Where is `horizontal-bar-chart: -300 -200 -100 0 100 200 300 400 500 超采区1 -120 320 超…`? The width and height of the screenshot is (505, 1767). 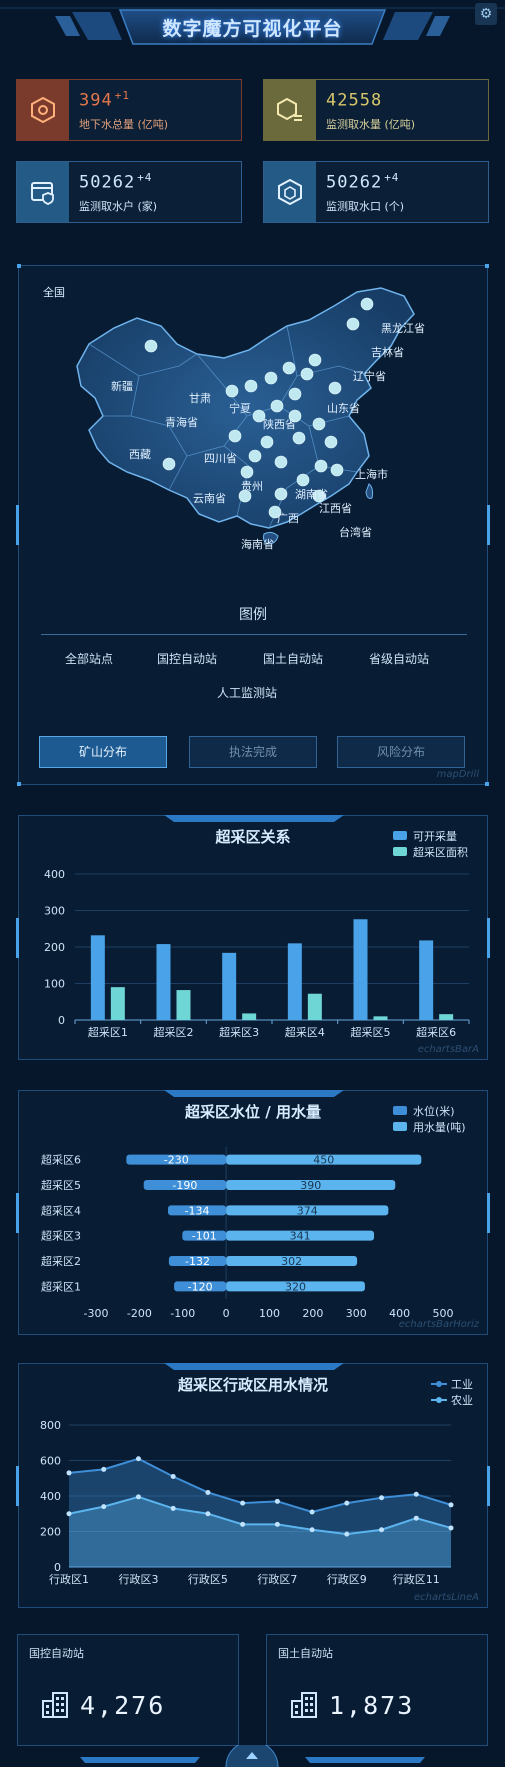
horizontal-bar-chart: -300 -200 -100 0 100 200 300 400 500 超采区1 -120 320 超… is located at coordinates (253, 1212).